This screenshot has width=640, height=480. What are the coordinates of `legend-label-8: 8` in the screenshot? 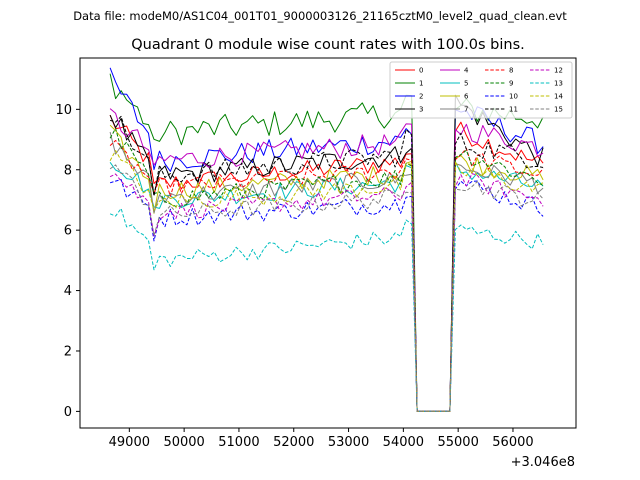 It's located at (511, 71).